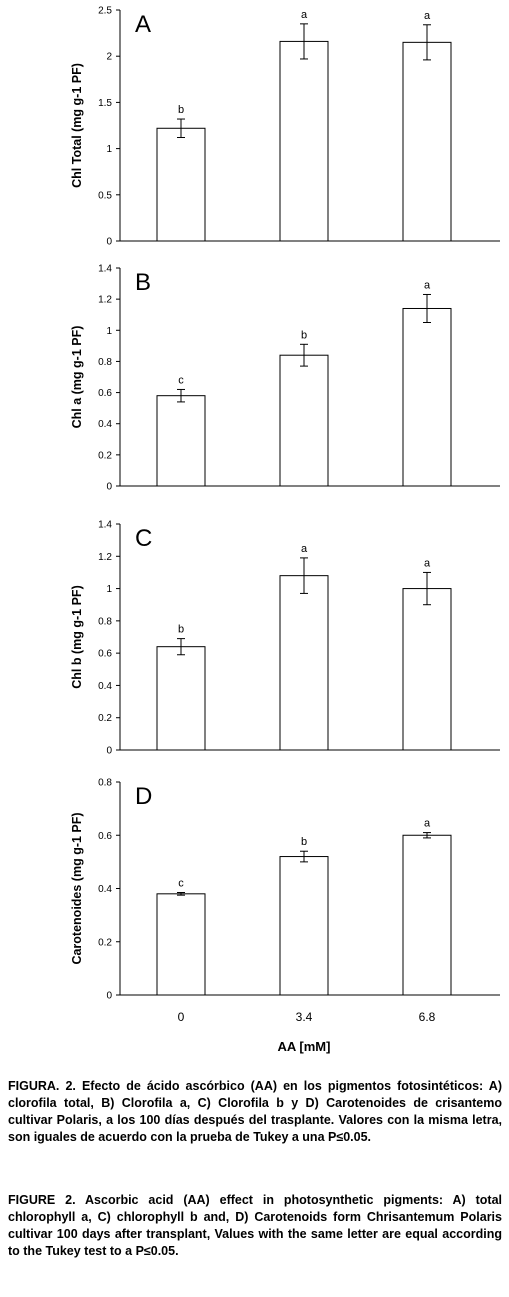  What do you see at coordinates (105, 11) in the screenshot?
I see `y-tick-label: 2.5` at bounding box center [105, 11].